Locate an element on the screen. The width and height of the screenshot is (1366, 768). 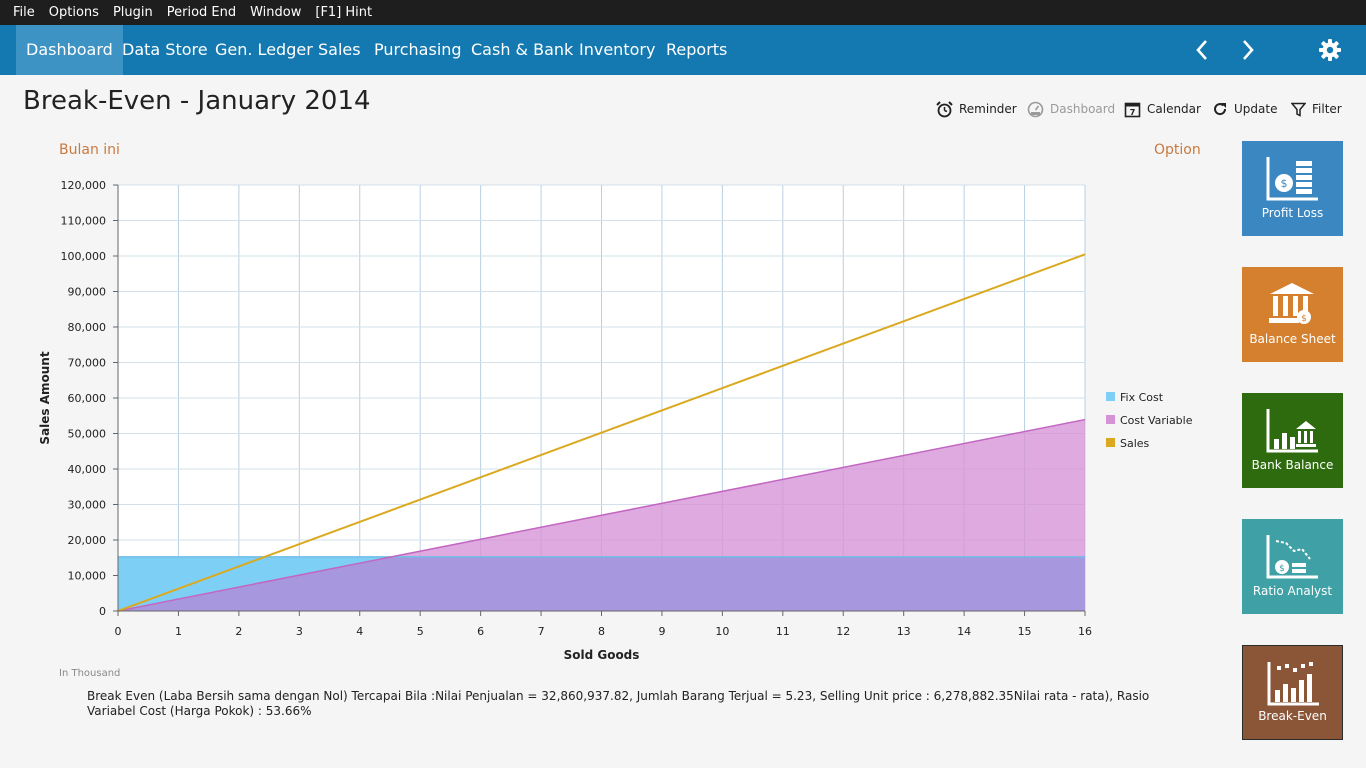
y-tick-label: 20,000 is located at coordinates (87, 540).